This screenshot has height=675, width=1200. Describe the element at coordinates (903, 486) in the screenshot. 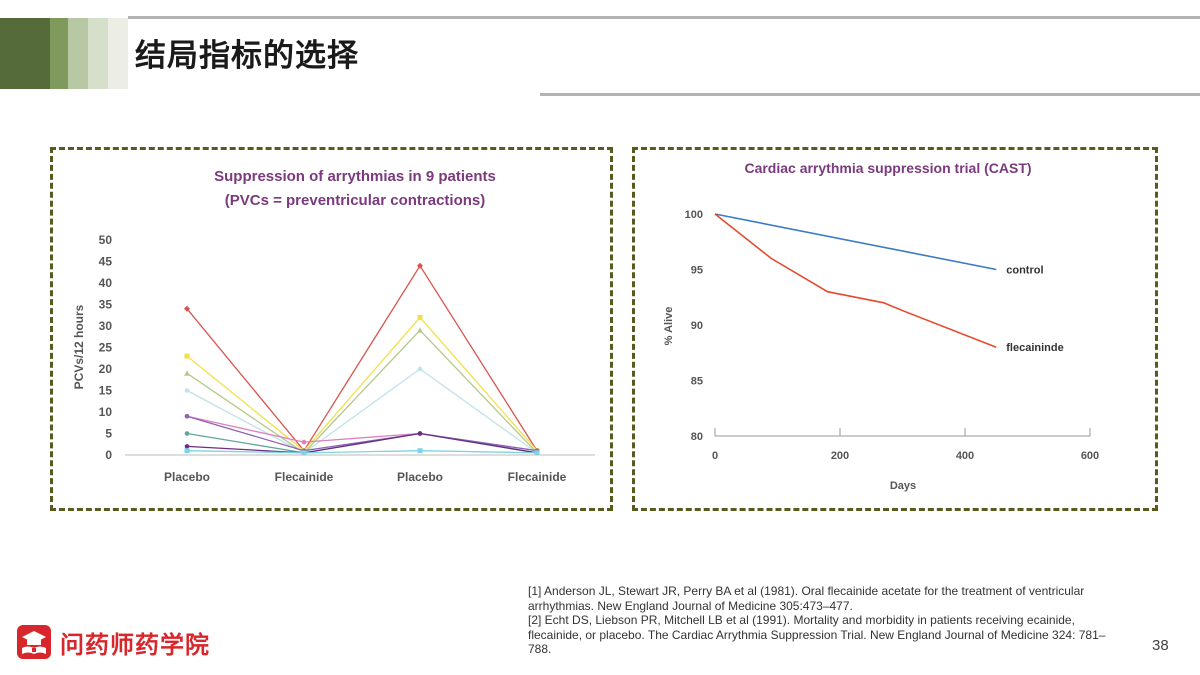

I see `right-chart-x-label: Days` at that location.